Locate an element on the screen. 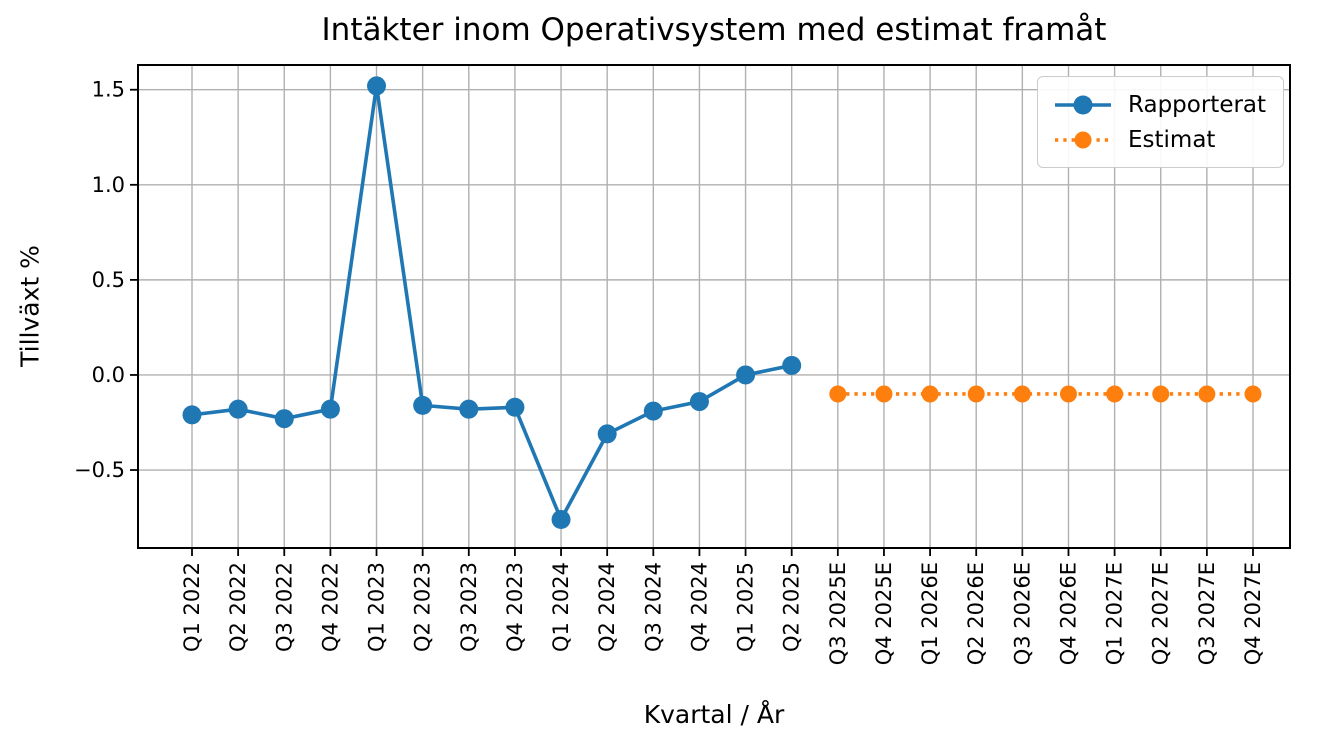 This screenshot has height=749, width=1324. x-tick-label: Q3 2026E is located at coordinates (1022, 613).